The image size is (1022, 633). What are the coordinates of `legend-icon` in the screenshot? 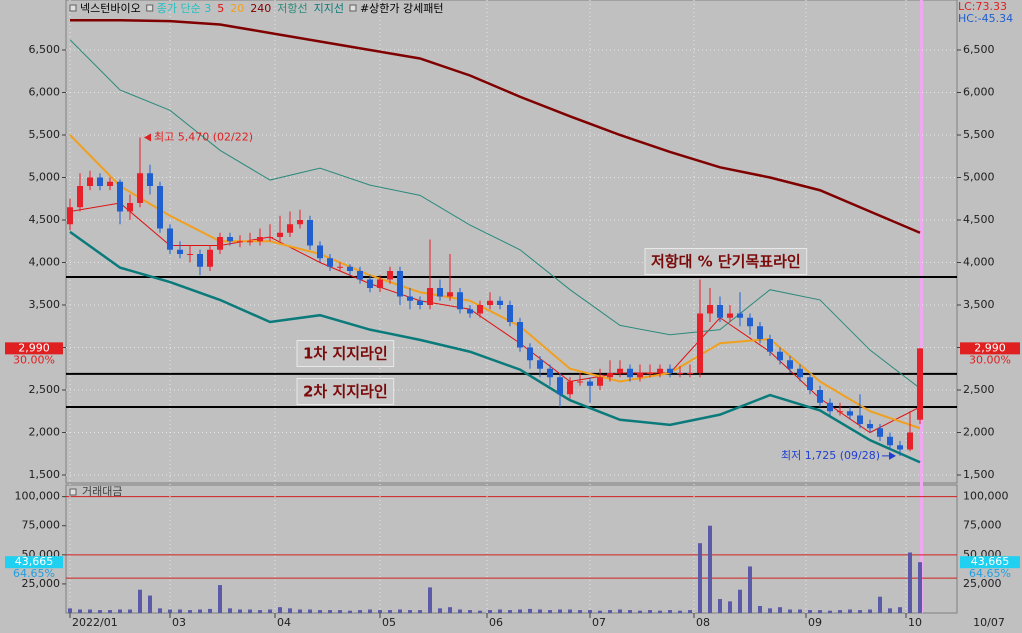 It's located at (353, 8).